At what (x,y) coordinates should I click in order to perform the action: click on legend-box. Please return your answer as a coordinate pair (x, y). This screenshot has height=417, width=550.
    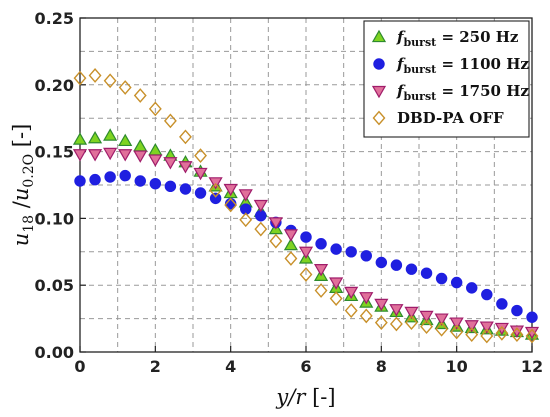
    Looking at the image, I should click on (446, 79).